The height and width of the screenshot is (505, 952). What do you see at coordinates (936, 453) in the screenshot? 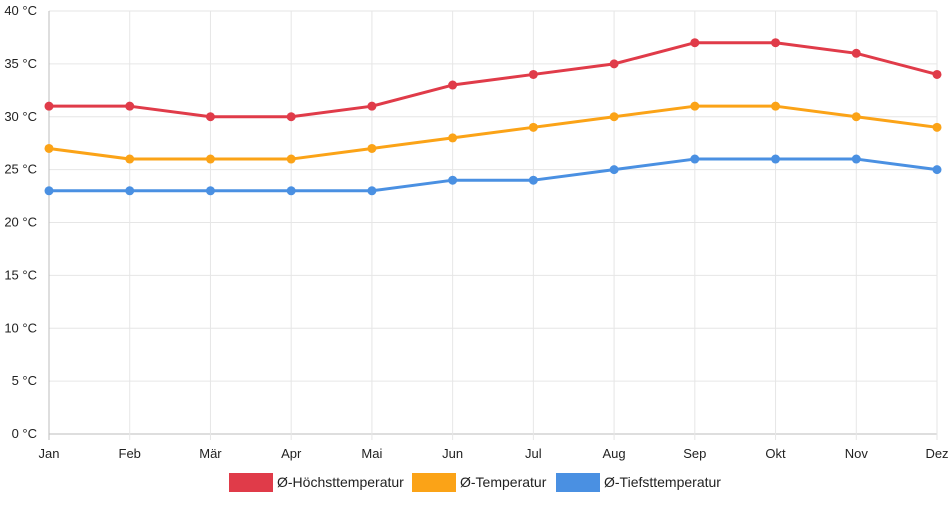
I see `x-tick-label: Dez` at bounding box center [936, 453].